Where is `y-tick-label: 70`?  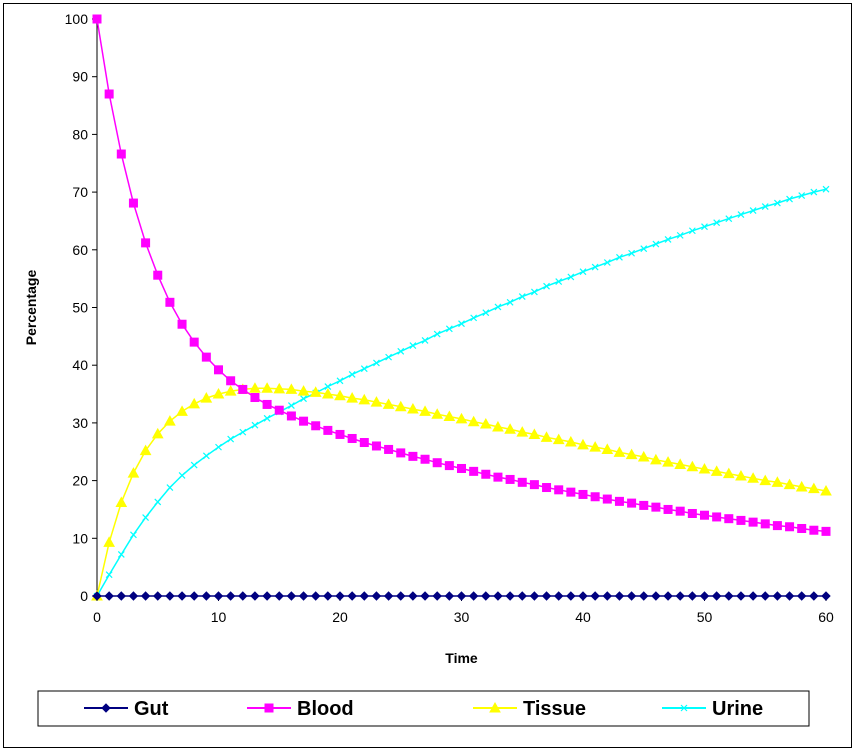
y-tick-label: 70 is located at coordinates (80, 192).